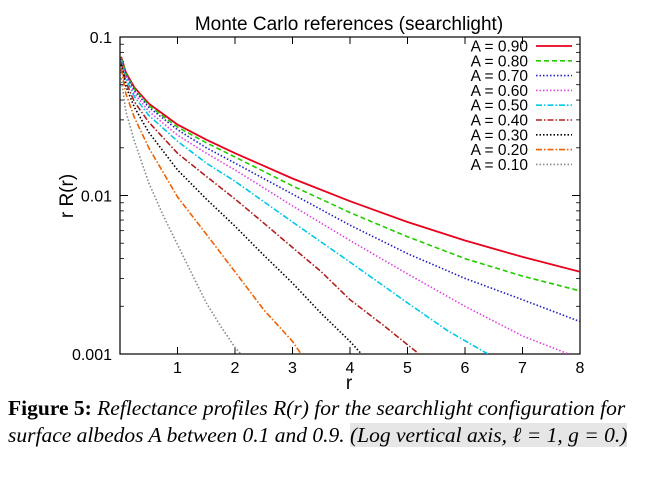 This screenshot has height=503, width=661. What do you see at coordinates (500, 135) in the screenshot?
I see `legend-label: A = 0.30` at bounding box center [500, 135].